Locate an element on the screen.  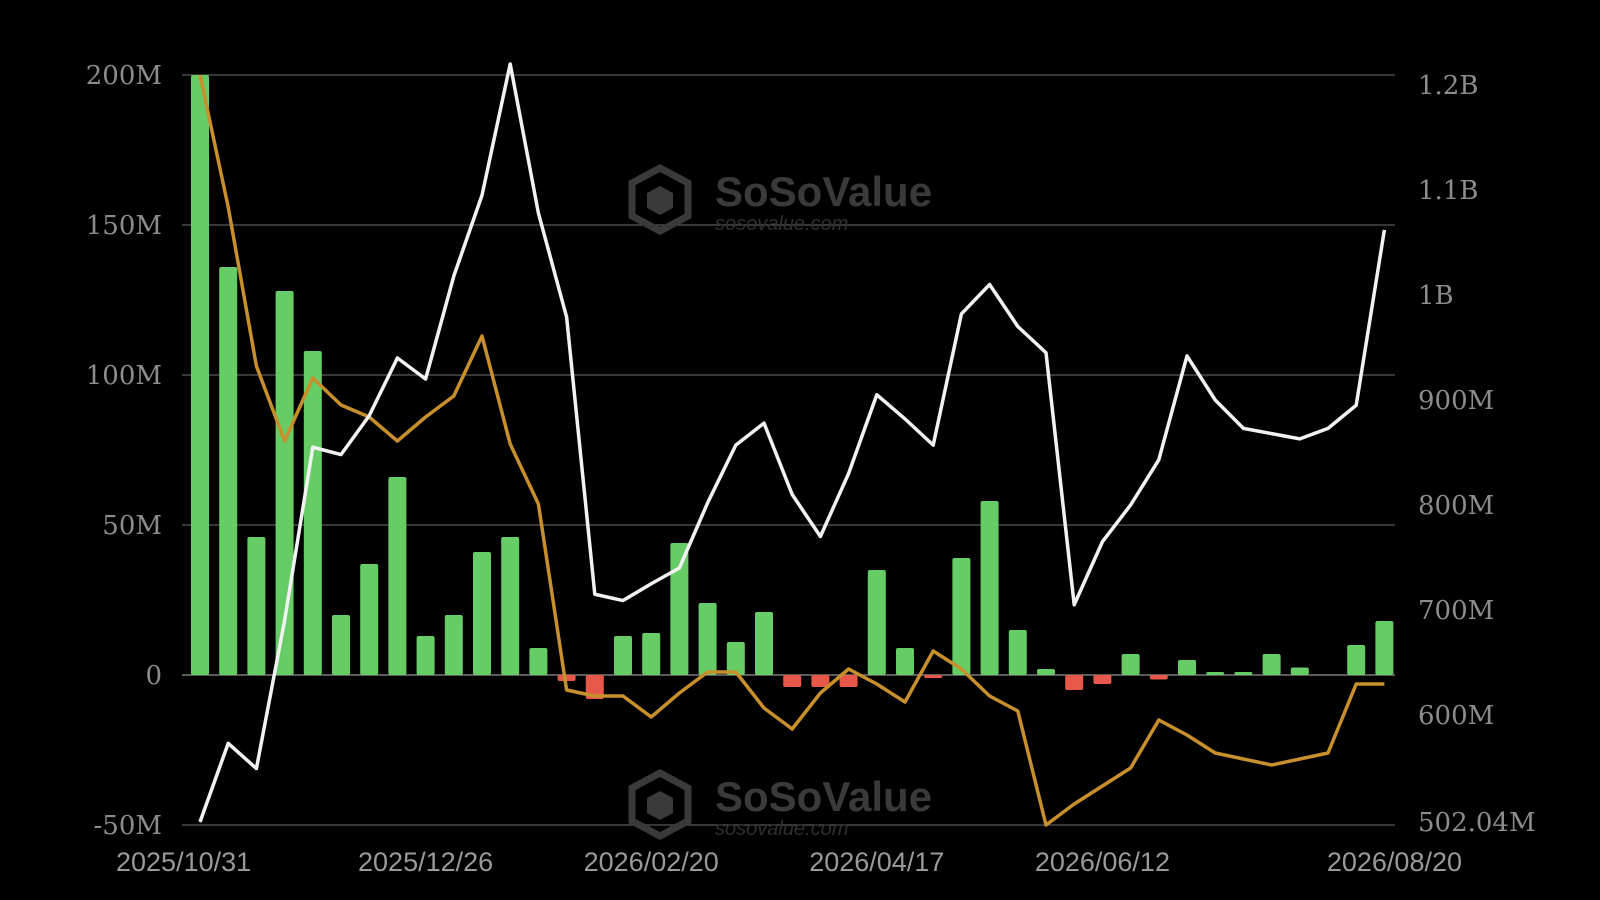
watermark-top: SoSoValue sosovalue.com is located at coordinates (780, 199).